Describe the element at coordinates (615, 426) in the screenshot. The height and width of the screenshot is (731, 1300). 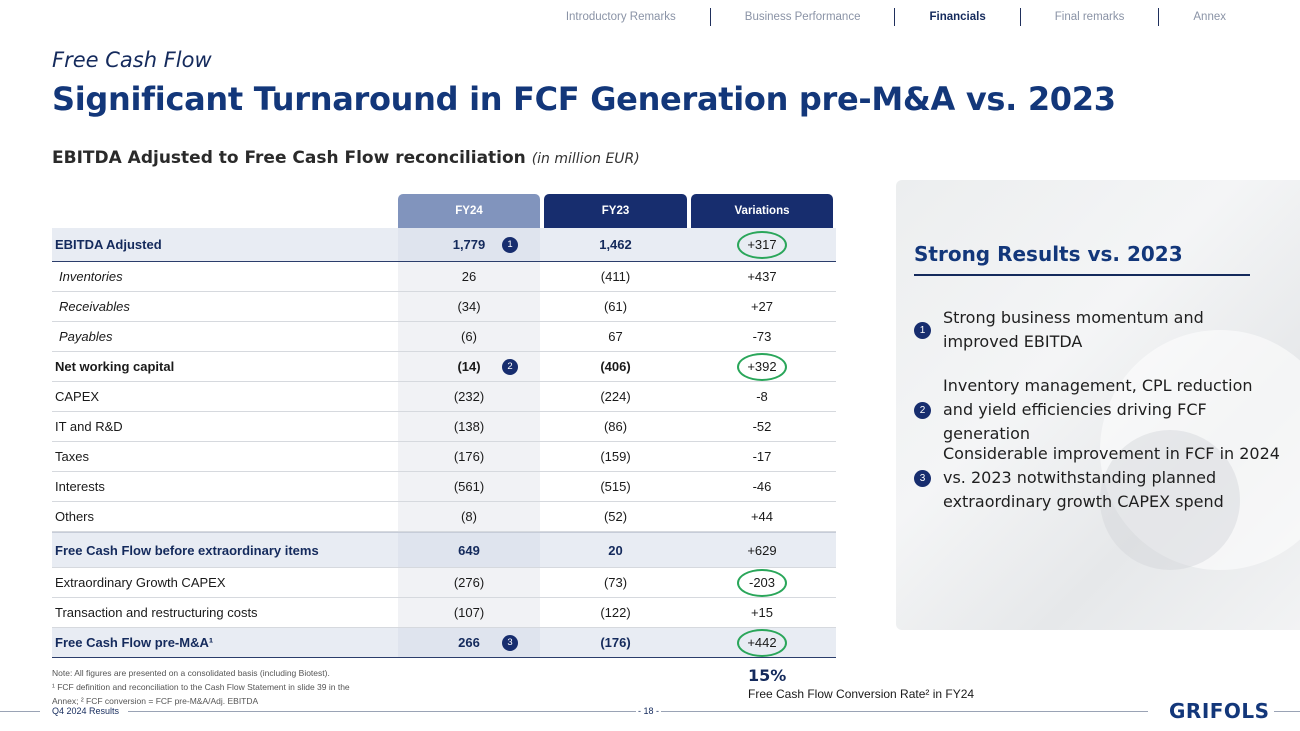
I see `cell-fy23: (86)` at that location.